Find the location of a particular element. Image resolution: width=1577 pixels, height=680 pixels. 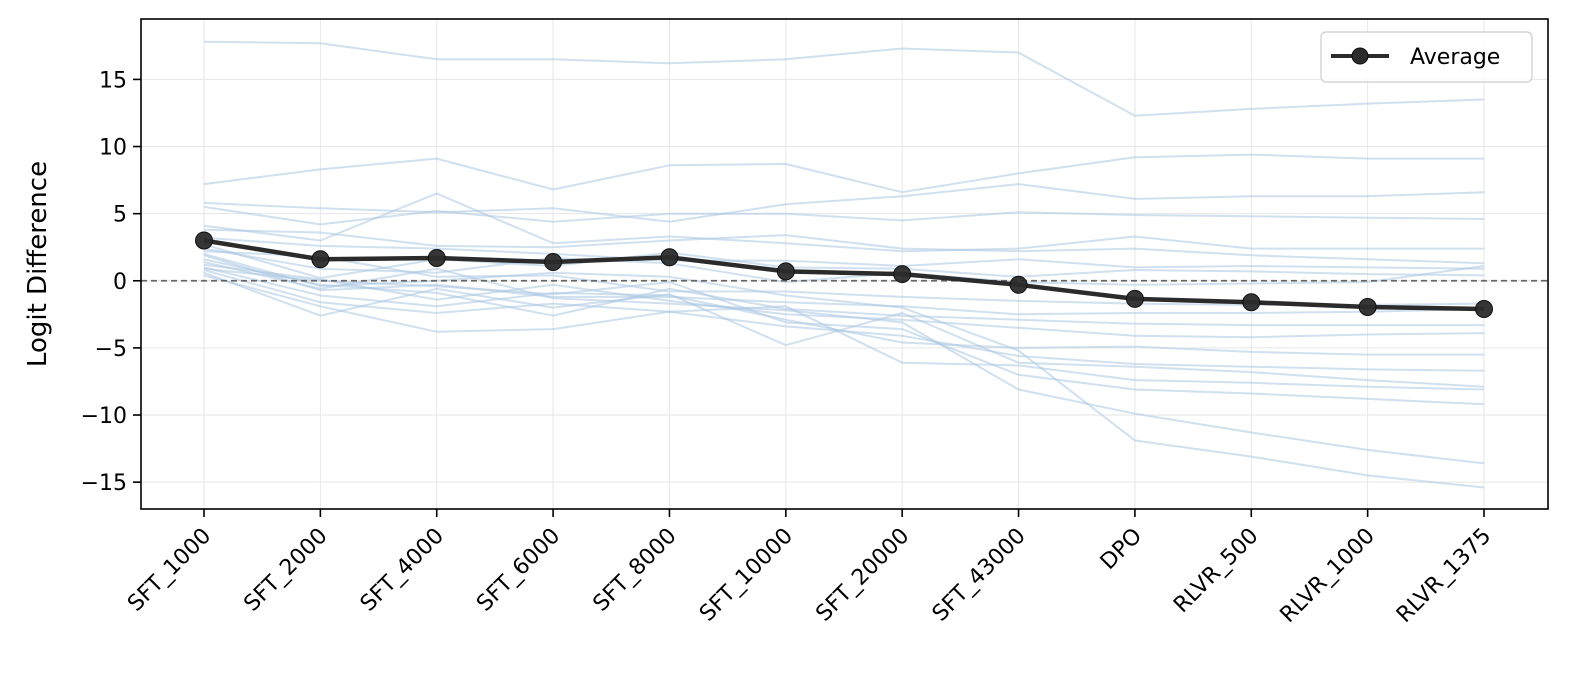

legend: Average is located at coordinates (1426, 57).